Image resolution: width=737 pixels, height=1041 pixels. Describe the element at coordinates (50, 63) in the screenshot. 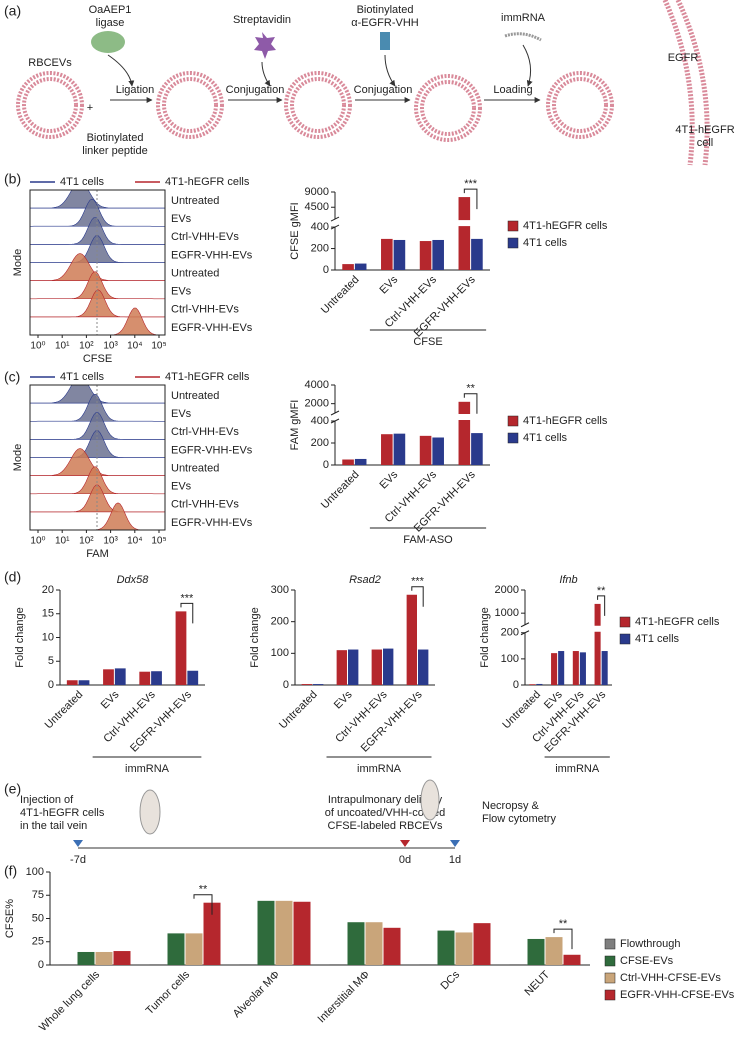

I see `label: RBCEVs` at that location.